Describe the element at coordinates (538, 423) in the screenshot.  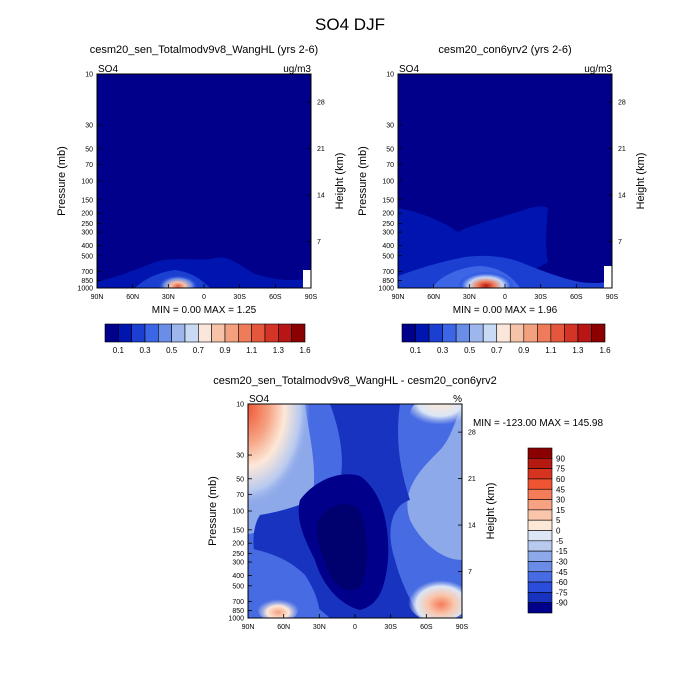
I see `min-max-stats: MIN = -123.00 MAX = 145.98` at that location.